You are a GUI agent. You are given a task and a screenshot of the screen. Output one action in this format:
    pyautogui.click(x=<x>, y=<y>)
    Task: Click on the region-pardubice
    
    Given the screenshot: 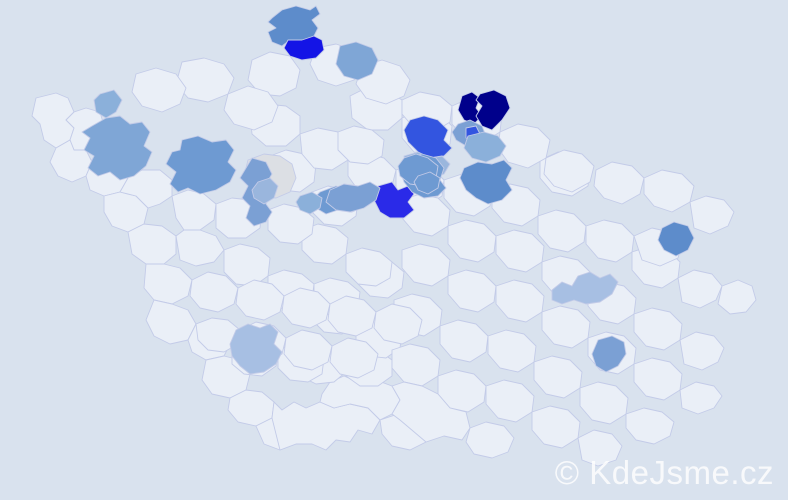 What is the action you would take?
    pyautogui.click(x=485, y=147)
    